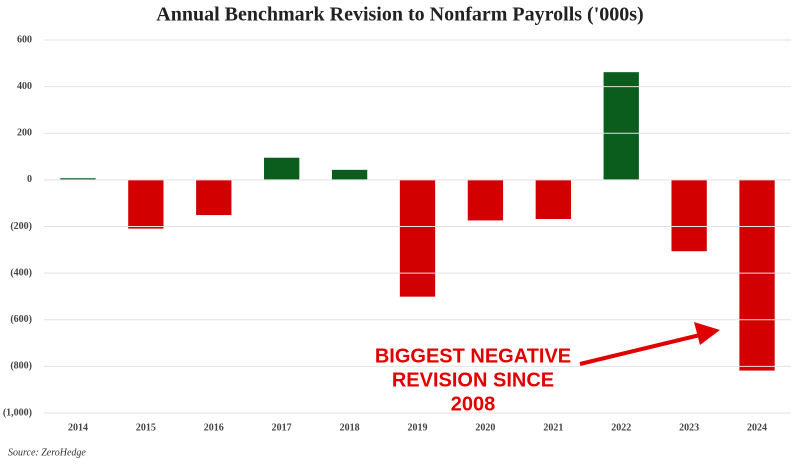 This screenshot has height=467, width=800. What do you see at coordinates (214, 427) in the screenshot?
I see `x-tick-label: 2016` at bounding box center [214, 427].